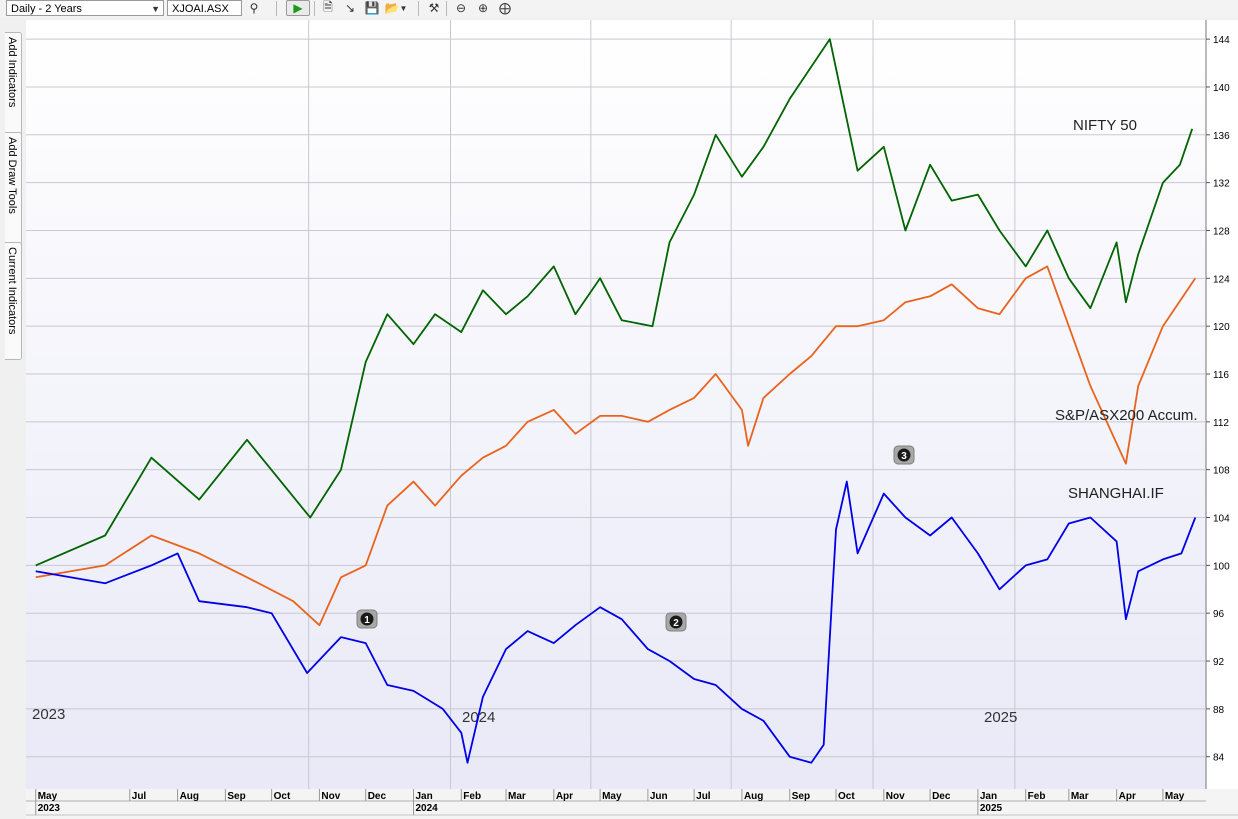  Describe the element at coordinates (1219, 662) in the screenshot. I see `y-tick-label: 92` at that location.